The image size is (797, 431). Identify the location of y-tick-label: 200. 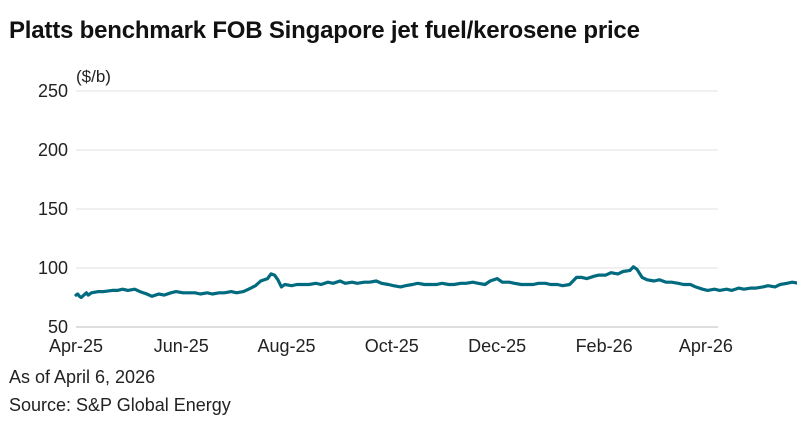
(53, 150).